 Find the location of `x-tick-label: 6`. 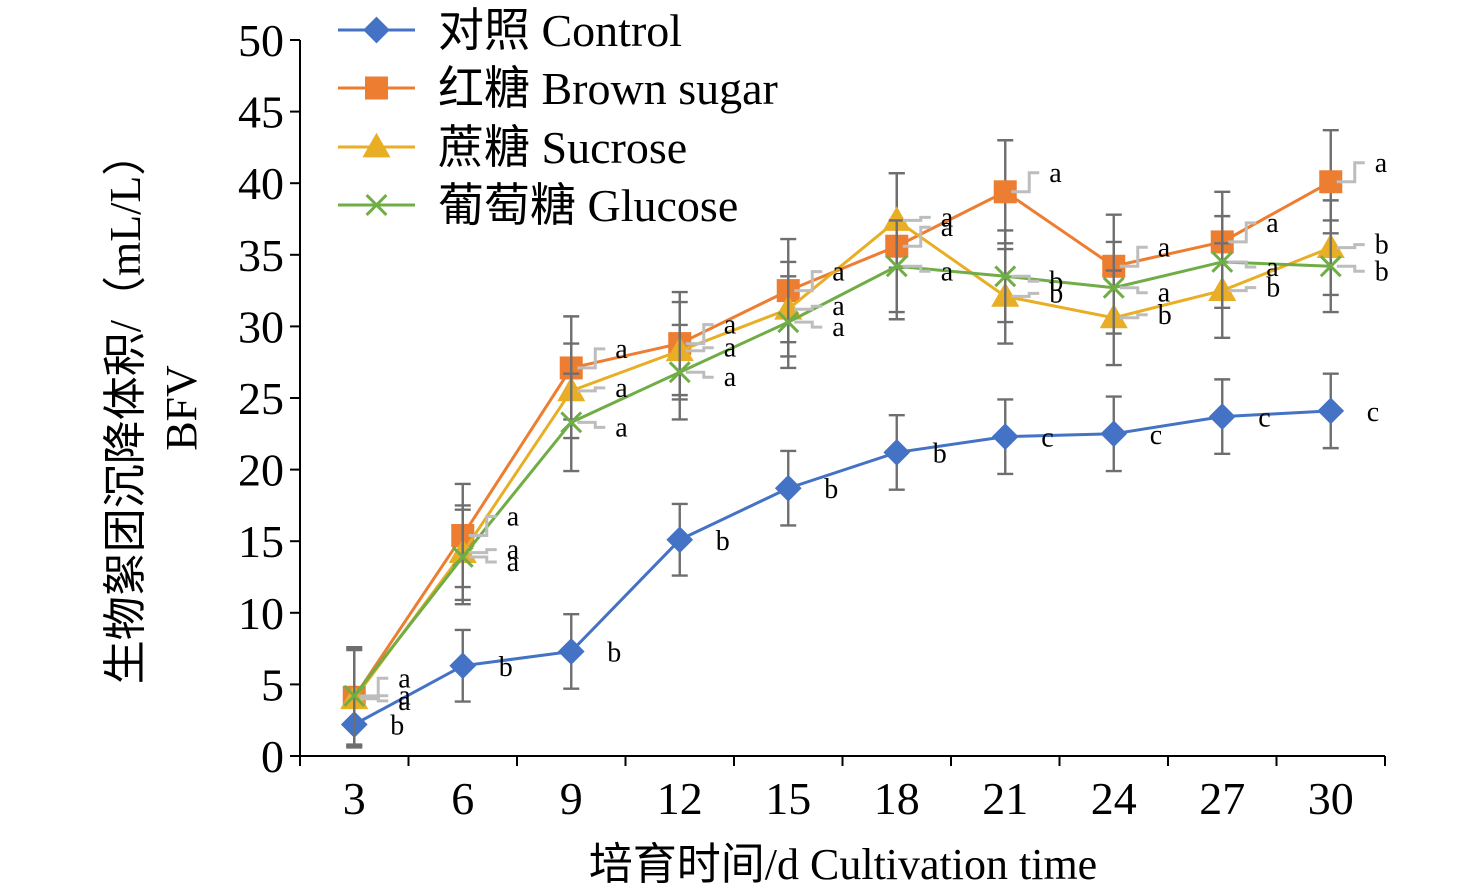

x-tick-label: 6 is located at coordinates (462, 798).